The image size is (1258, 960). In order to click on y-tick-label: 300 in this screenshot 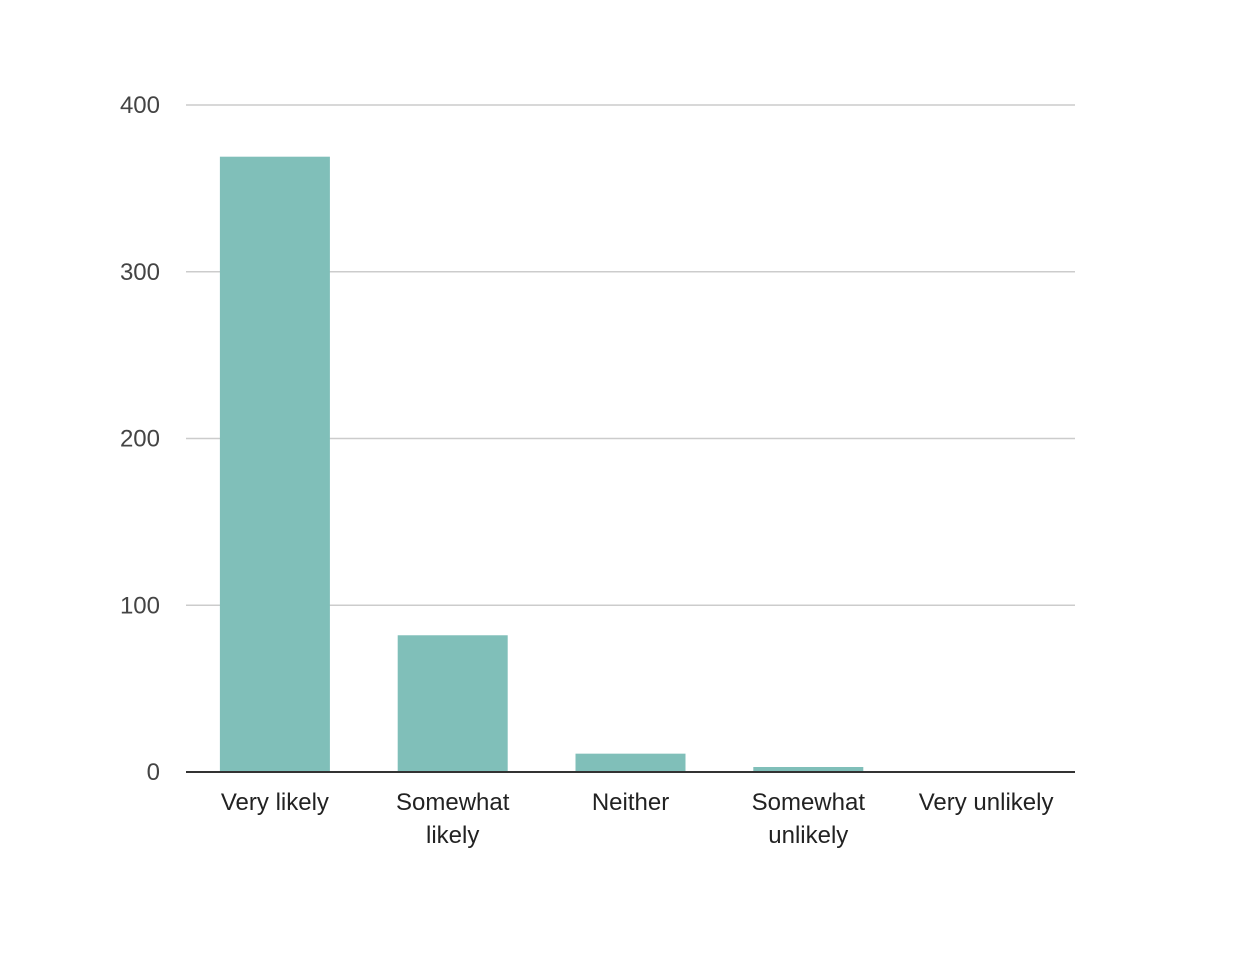, I will do `click(140, 272)`.